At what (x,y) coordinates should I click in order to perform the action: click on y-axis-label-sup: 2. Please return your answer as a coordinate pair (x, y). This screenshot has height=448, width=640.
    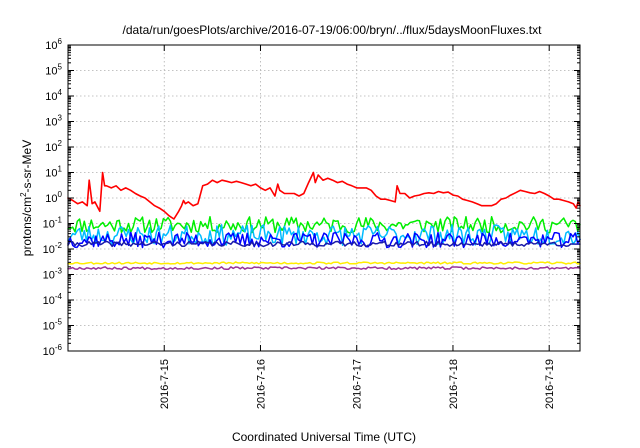
    Looking at the image, I should click on (23, 194).